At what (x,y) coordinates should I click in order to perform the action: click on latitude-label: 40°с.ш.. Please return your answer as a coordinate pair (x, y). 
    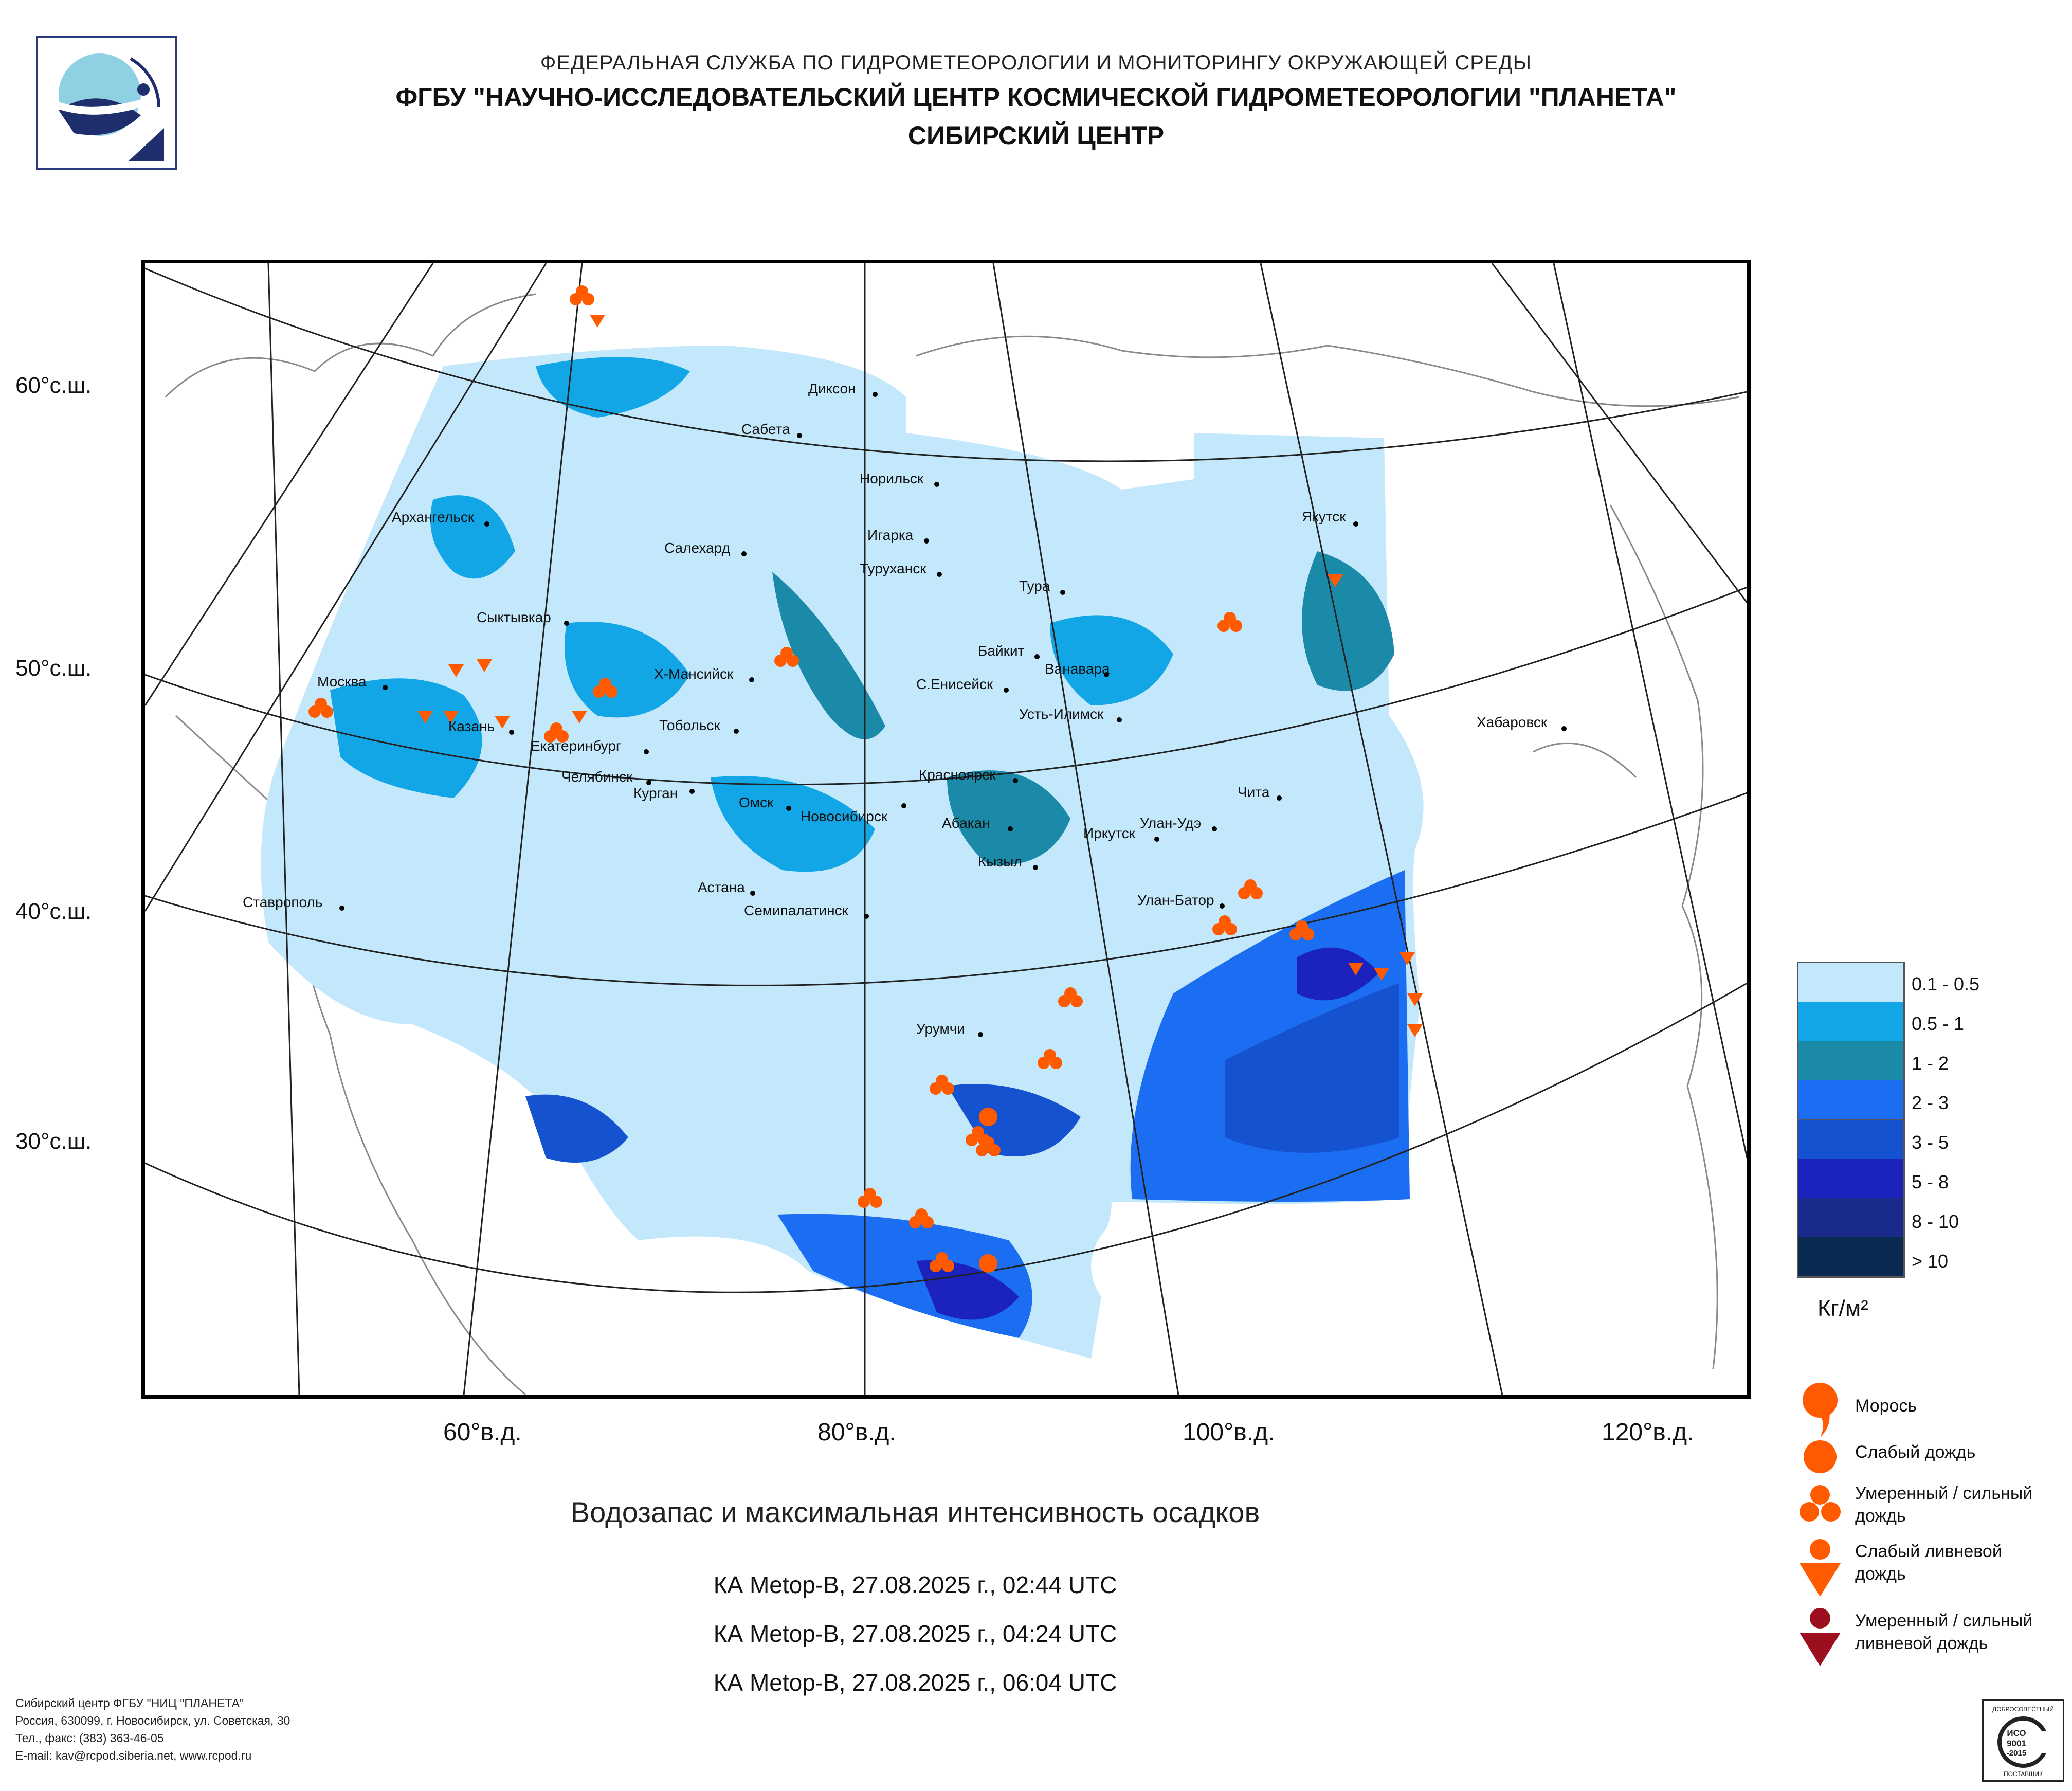
    Looking at the image, I should click on (53, 912).